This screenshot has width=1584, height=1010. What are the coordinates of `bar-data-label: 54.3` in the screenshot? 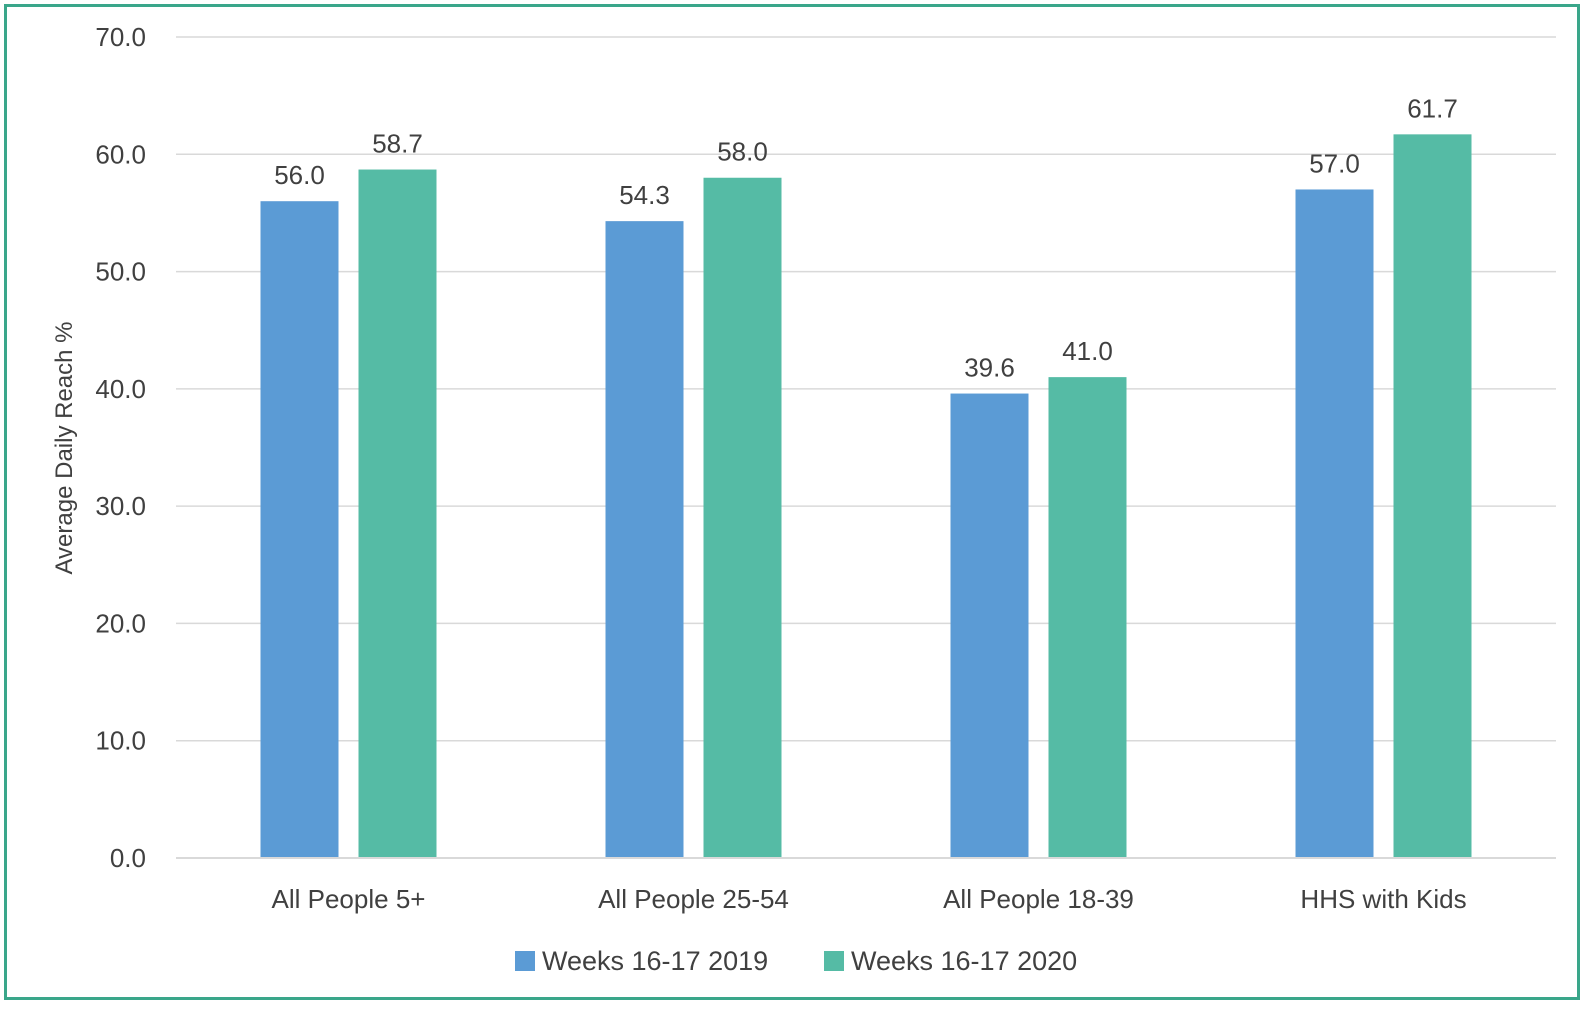 It's located at (644, 195).